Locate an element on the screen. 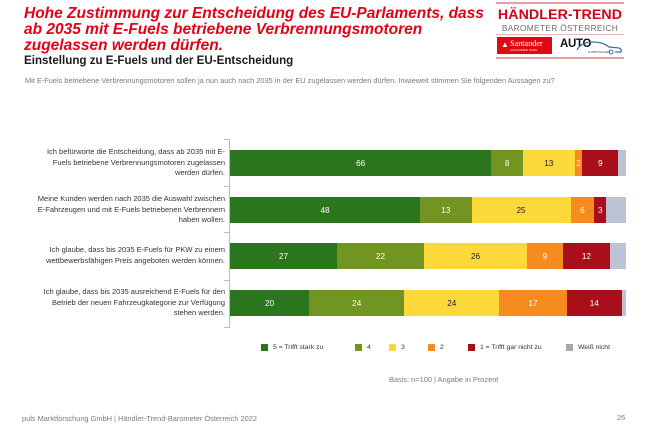 This screenshot has height=432, width=650. data-label: 66 is located at coordinates (361, 163).